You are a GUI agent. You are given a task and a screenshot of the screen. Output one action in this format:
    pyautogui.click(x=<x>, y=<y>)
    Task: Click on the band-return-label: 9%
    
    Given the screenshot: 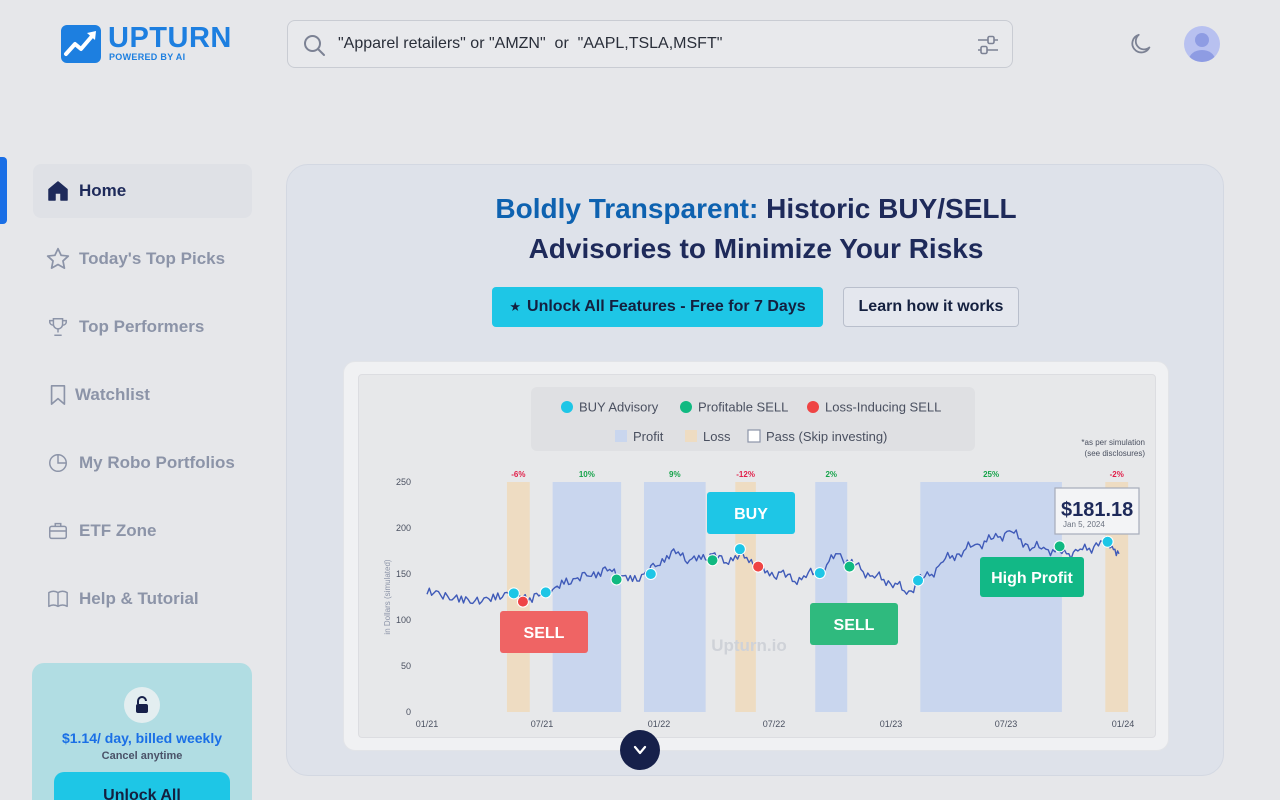 What is the action you would take?
    pyautogui.click(x=675, y=474)
    